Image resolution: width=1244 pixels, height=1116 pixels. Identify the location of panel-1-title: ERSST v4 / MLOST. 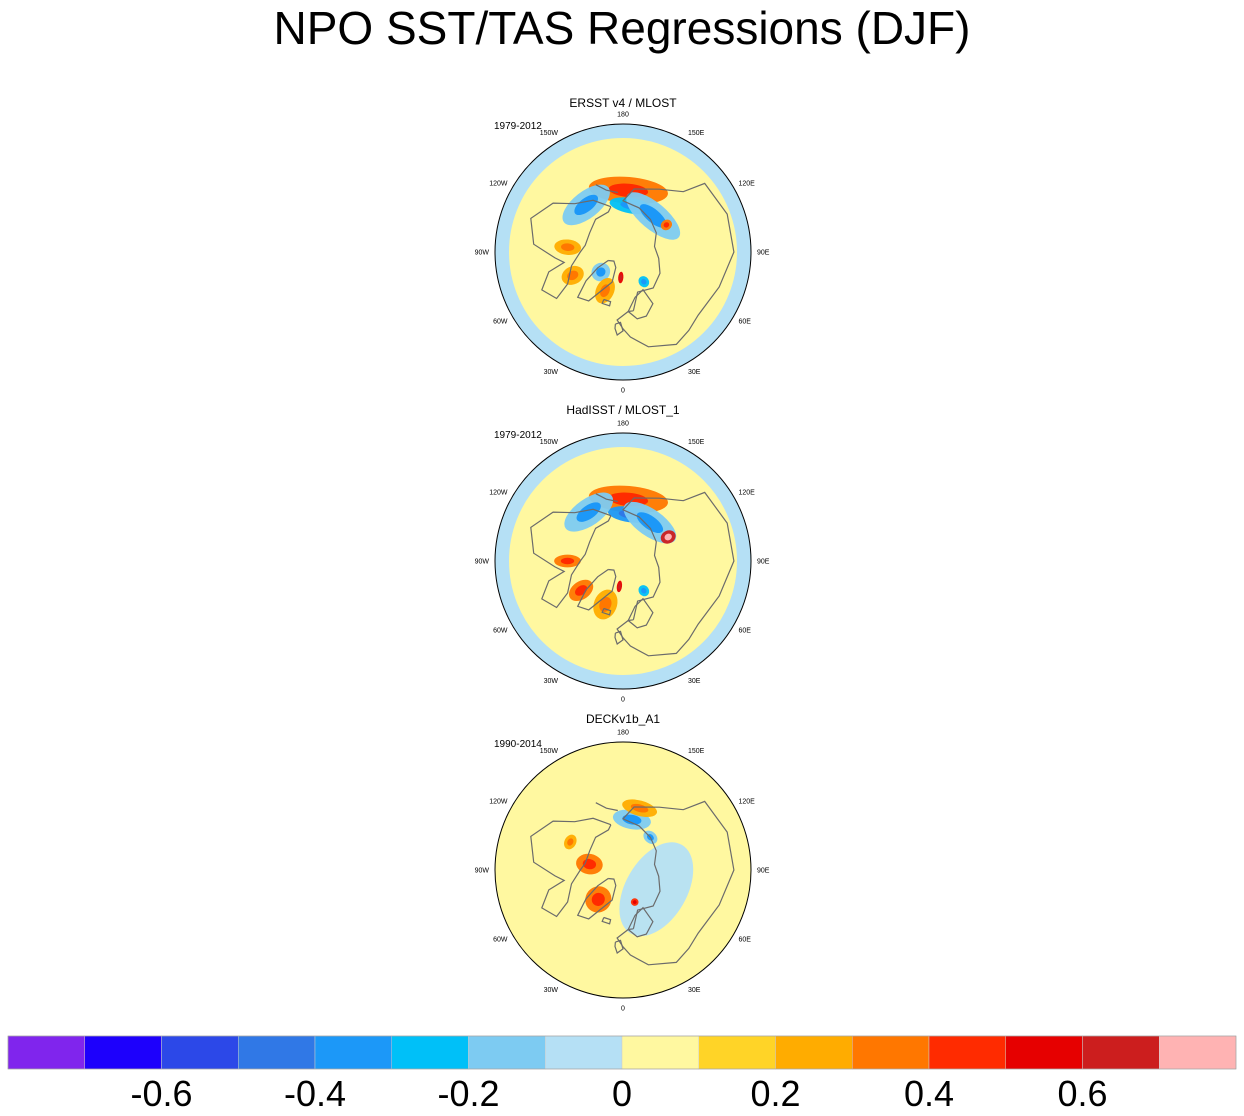
(623, 103).